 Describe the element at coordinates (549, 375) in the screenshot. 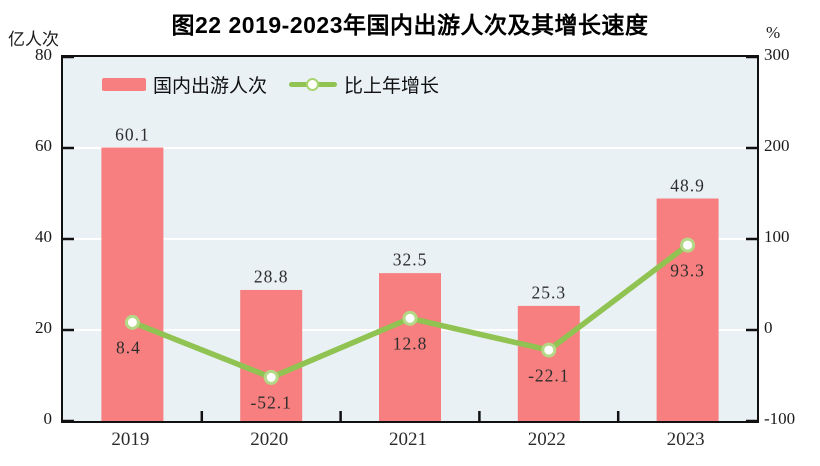

I see `line-value-label-2022: -22.1` at that location.